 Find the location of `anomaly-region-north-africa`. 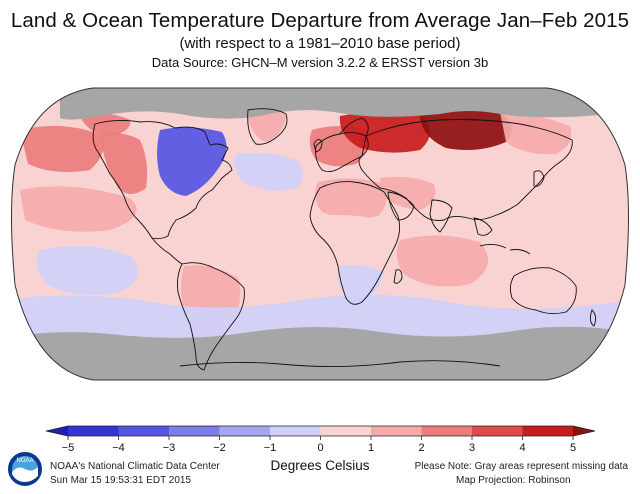

anomaly-region-north-africa is located at coordinates (350, 198).